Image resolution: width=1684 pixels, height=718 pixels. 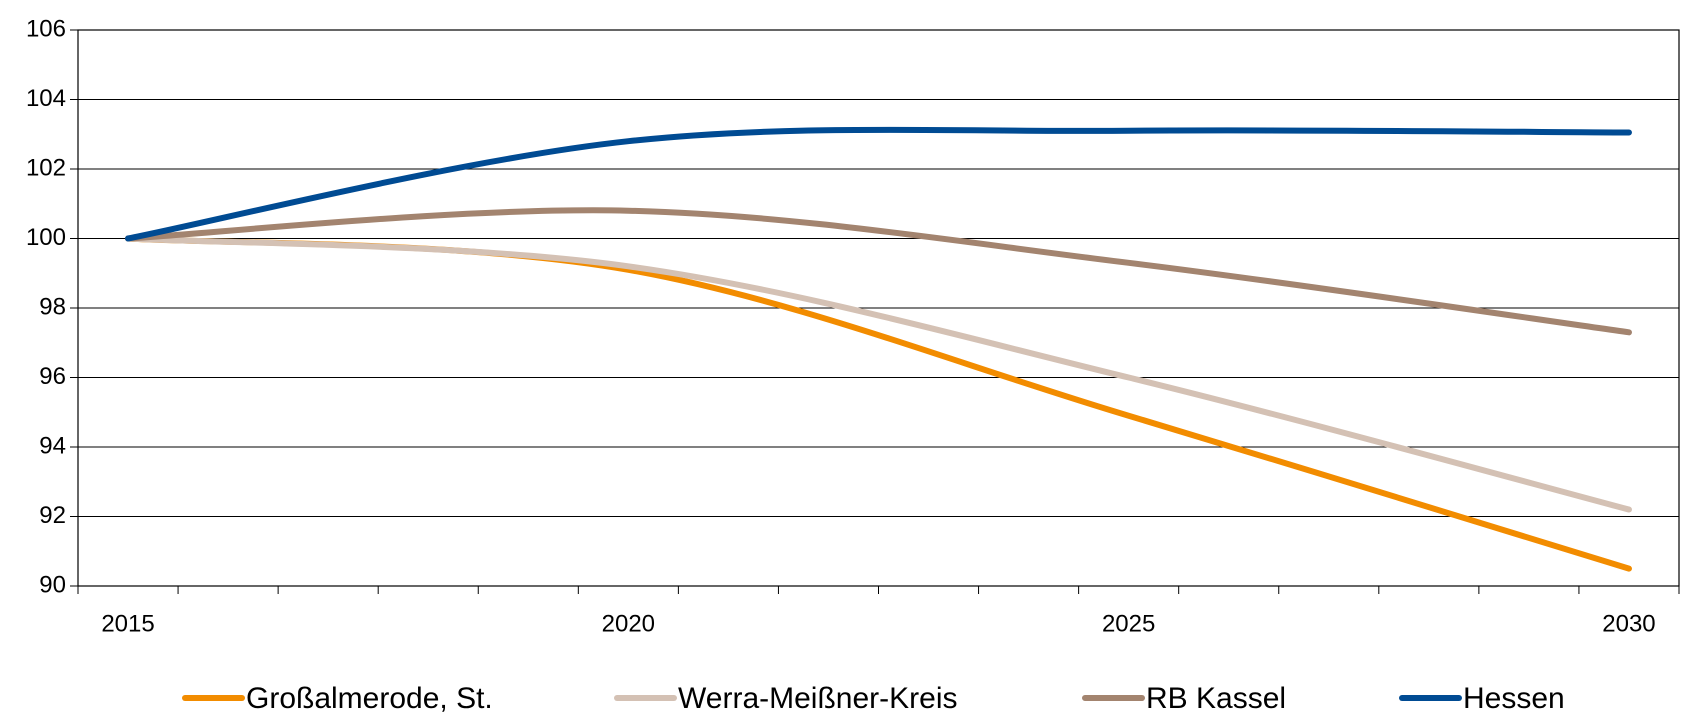 I want to click on legend-label: Werra-Meißner-Kreis, so click(x=817, y=698).